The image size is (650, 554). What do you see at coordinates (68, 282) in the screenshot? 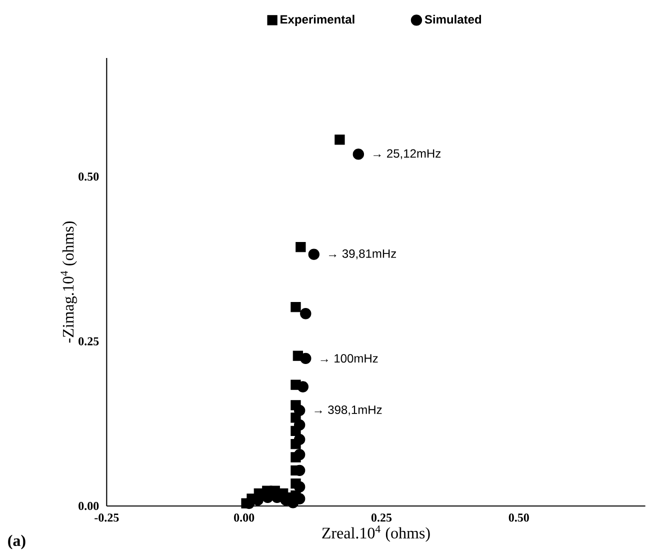
I see `y-axis-title: -Zimag.10$^{4}$ (ohms)` at bounding box center [68, 282].